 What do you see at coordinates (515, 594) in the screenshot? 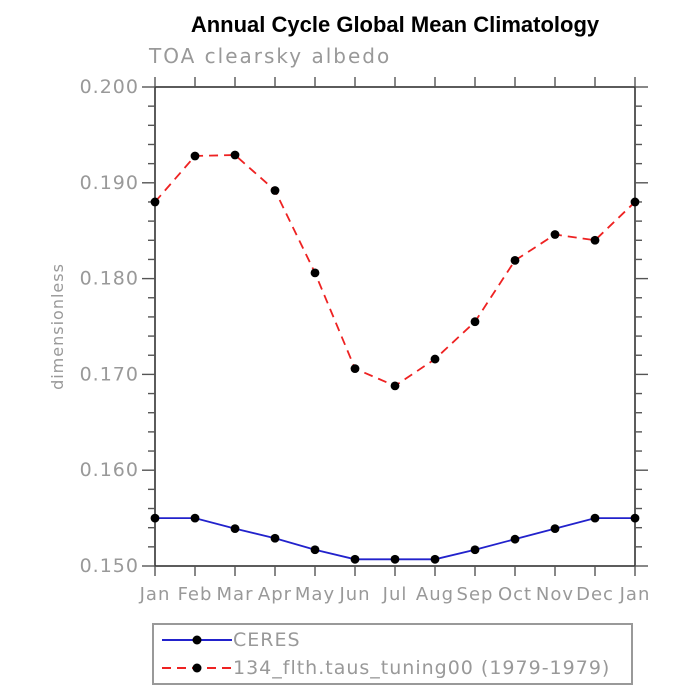
I see `x-tick-label: Oct` at bounding box center [515, 594].